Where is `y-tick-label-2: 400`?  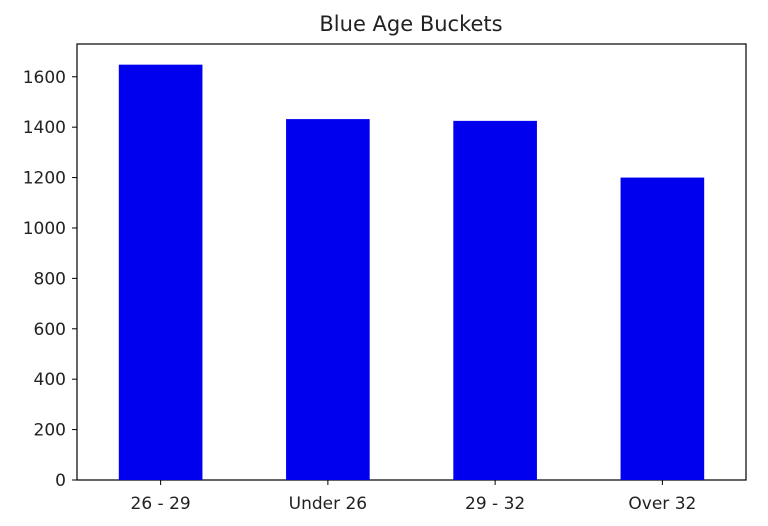 y-tick-label-2: 400 is located at coordinates (50, 380).